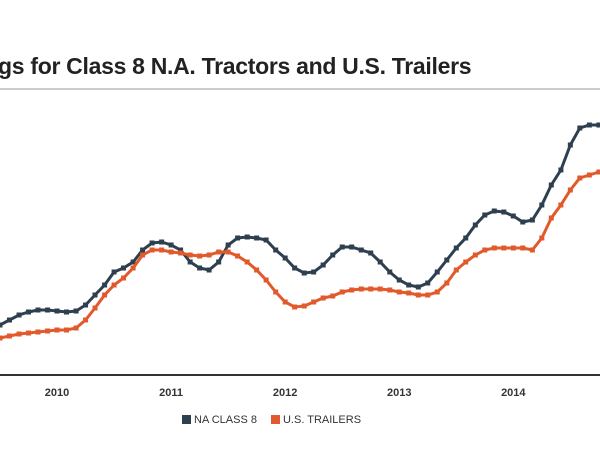 This screenshot has height=450, width=600. I want to click on x-tick-label: 2010, so click(57, 393).